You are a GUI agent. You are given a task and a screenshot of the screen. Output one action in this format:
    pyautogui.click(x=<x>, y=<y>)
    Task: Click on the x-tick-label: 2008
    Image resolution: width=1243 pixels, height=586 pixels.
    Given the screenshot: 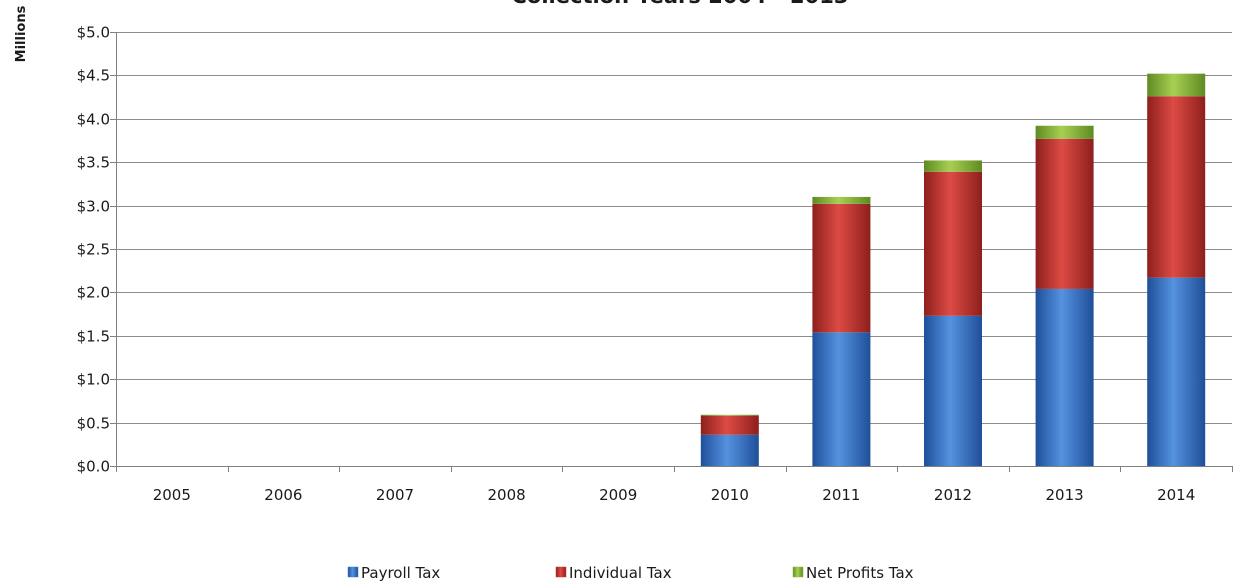 What is the action you would take?
    pyautogui.click(x=507, y=495)
    